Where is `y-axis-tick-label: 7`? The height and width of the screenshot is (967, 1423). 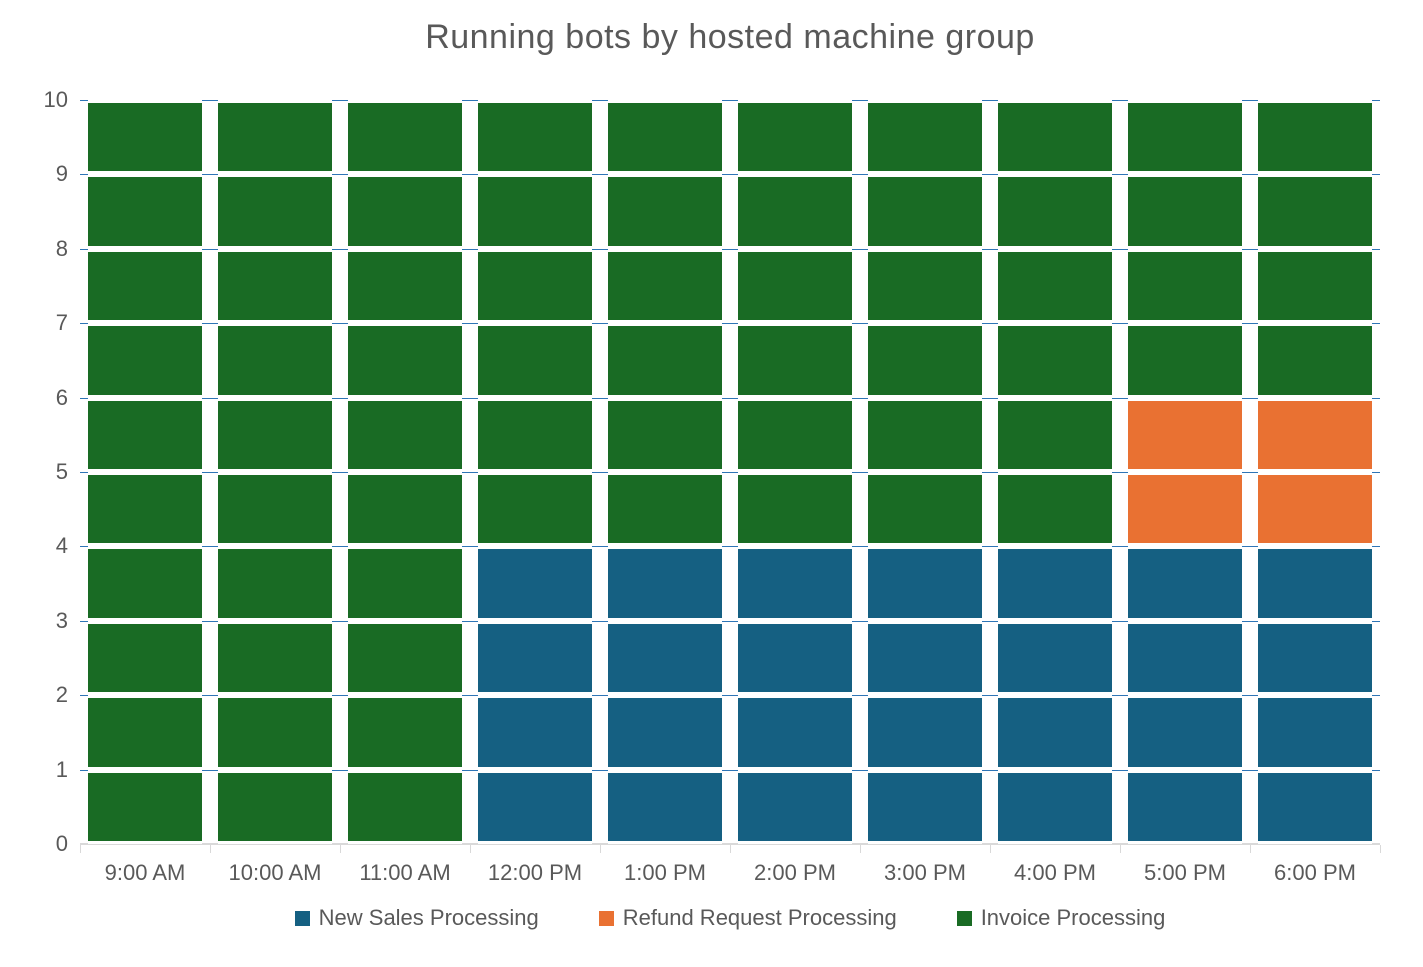
y-axis-tick-label: 7 is located at coordinates (61, 323).